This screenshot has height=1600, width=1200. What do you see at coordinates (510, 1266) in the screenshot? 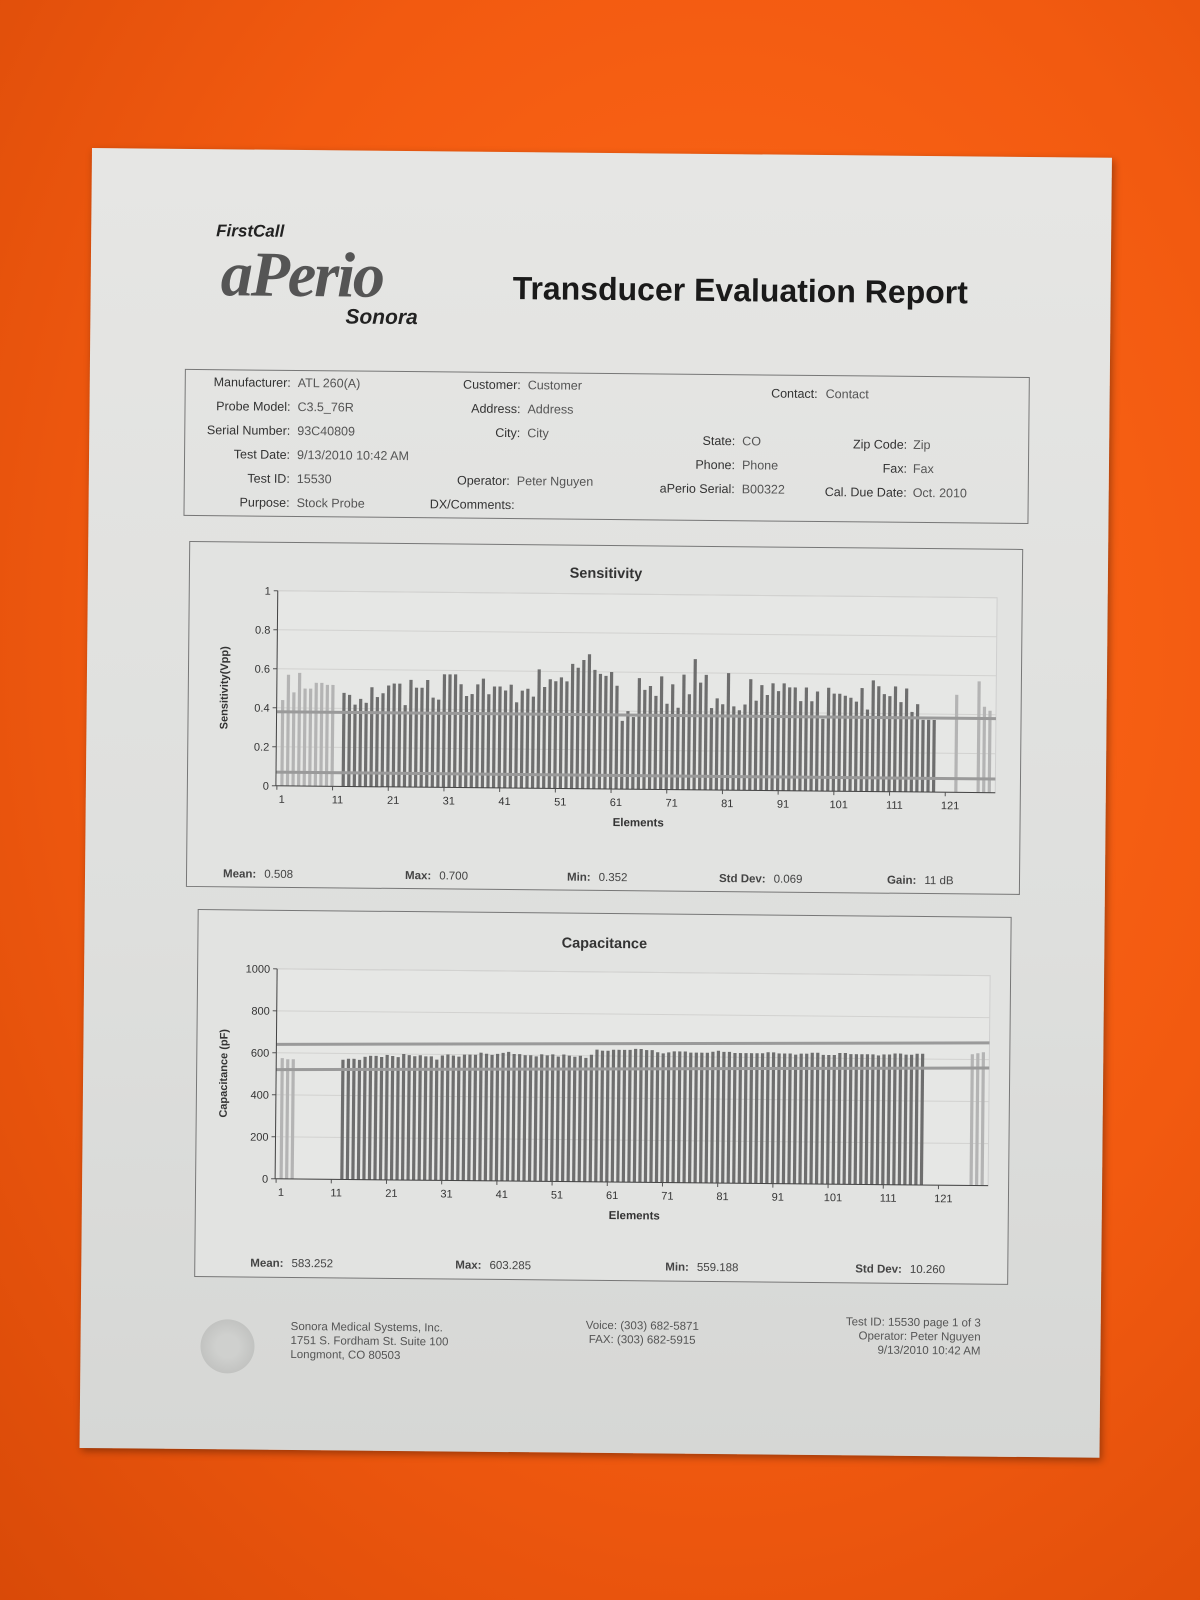
I see `stat-max-value: 603.285` at bounding box center [510, 1266].